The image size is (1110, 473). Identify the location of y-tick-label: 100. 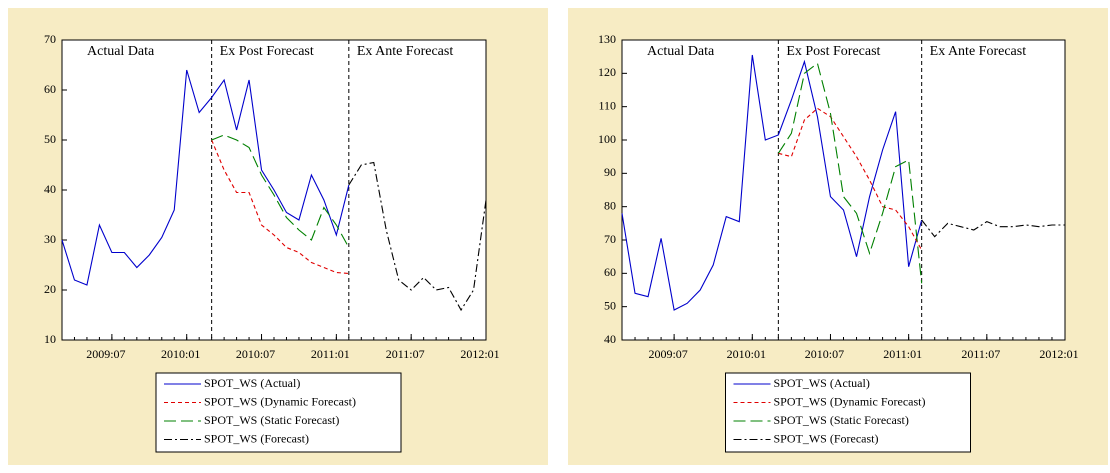
(607, 139).